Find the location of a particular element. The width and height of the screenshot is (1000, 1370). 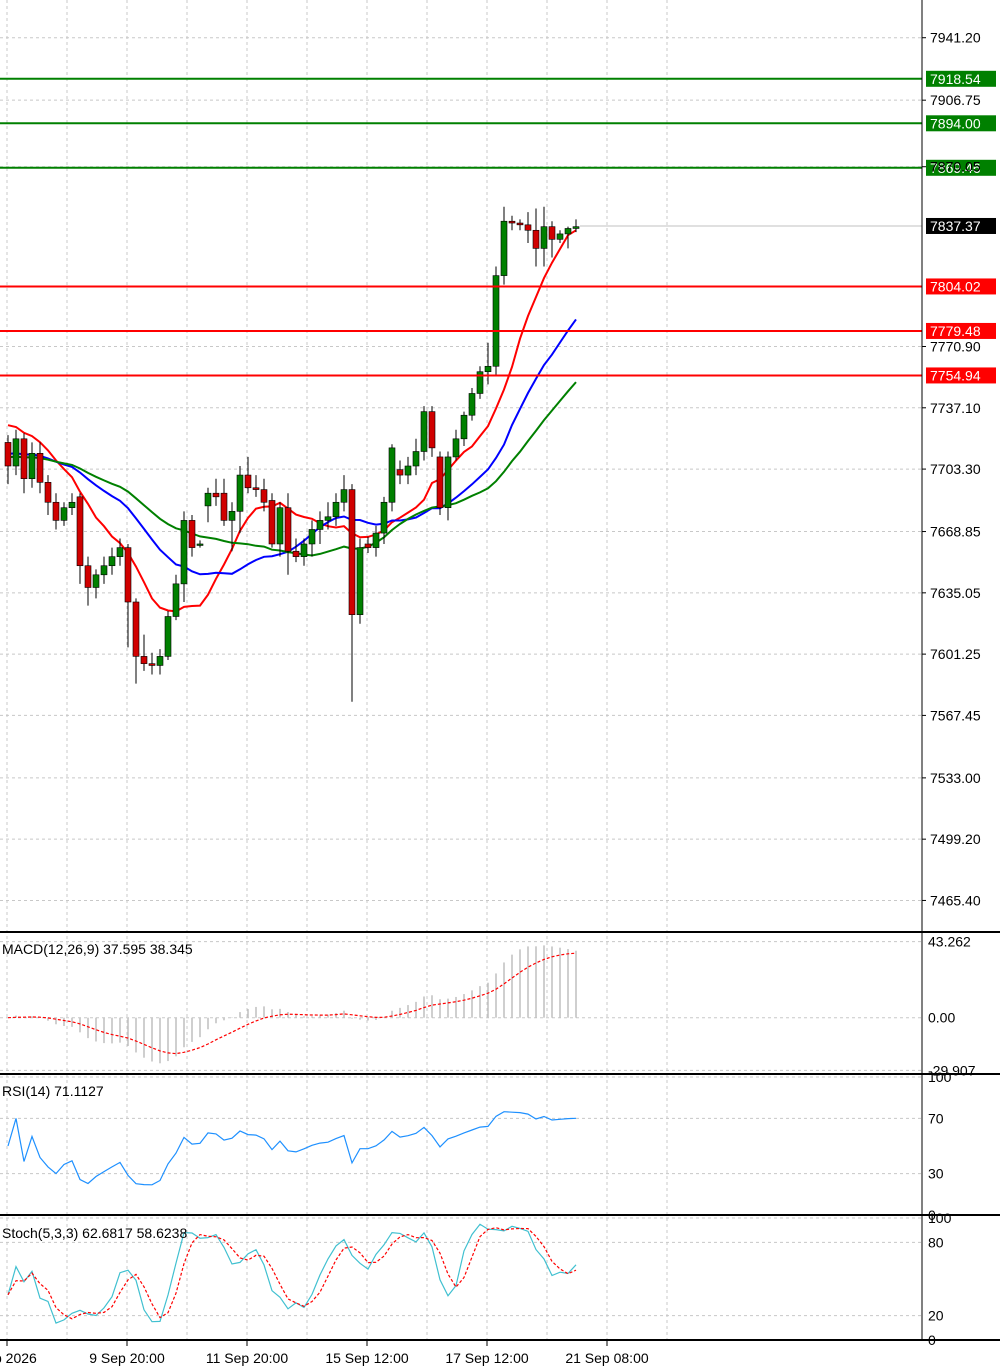

macd-tick-label: 0.00 is located at coordinates (941, 1018).